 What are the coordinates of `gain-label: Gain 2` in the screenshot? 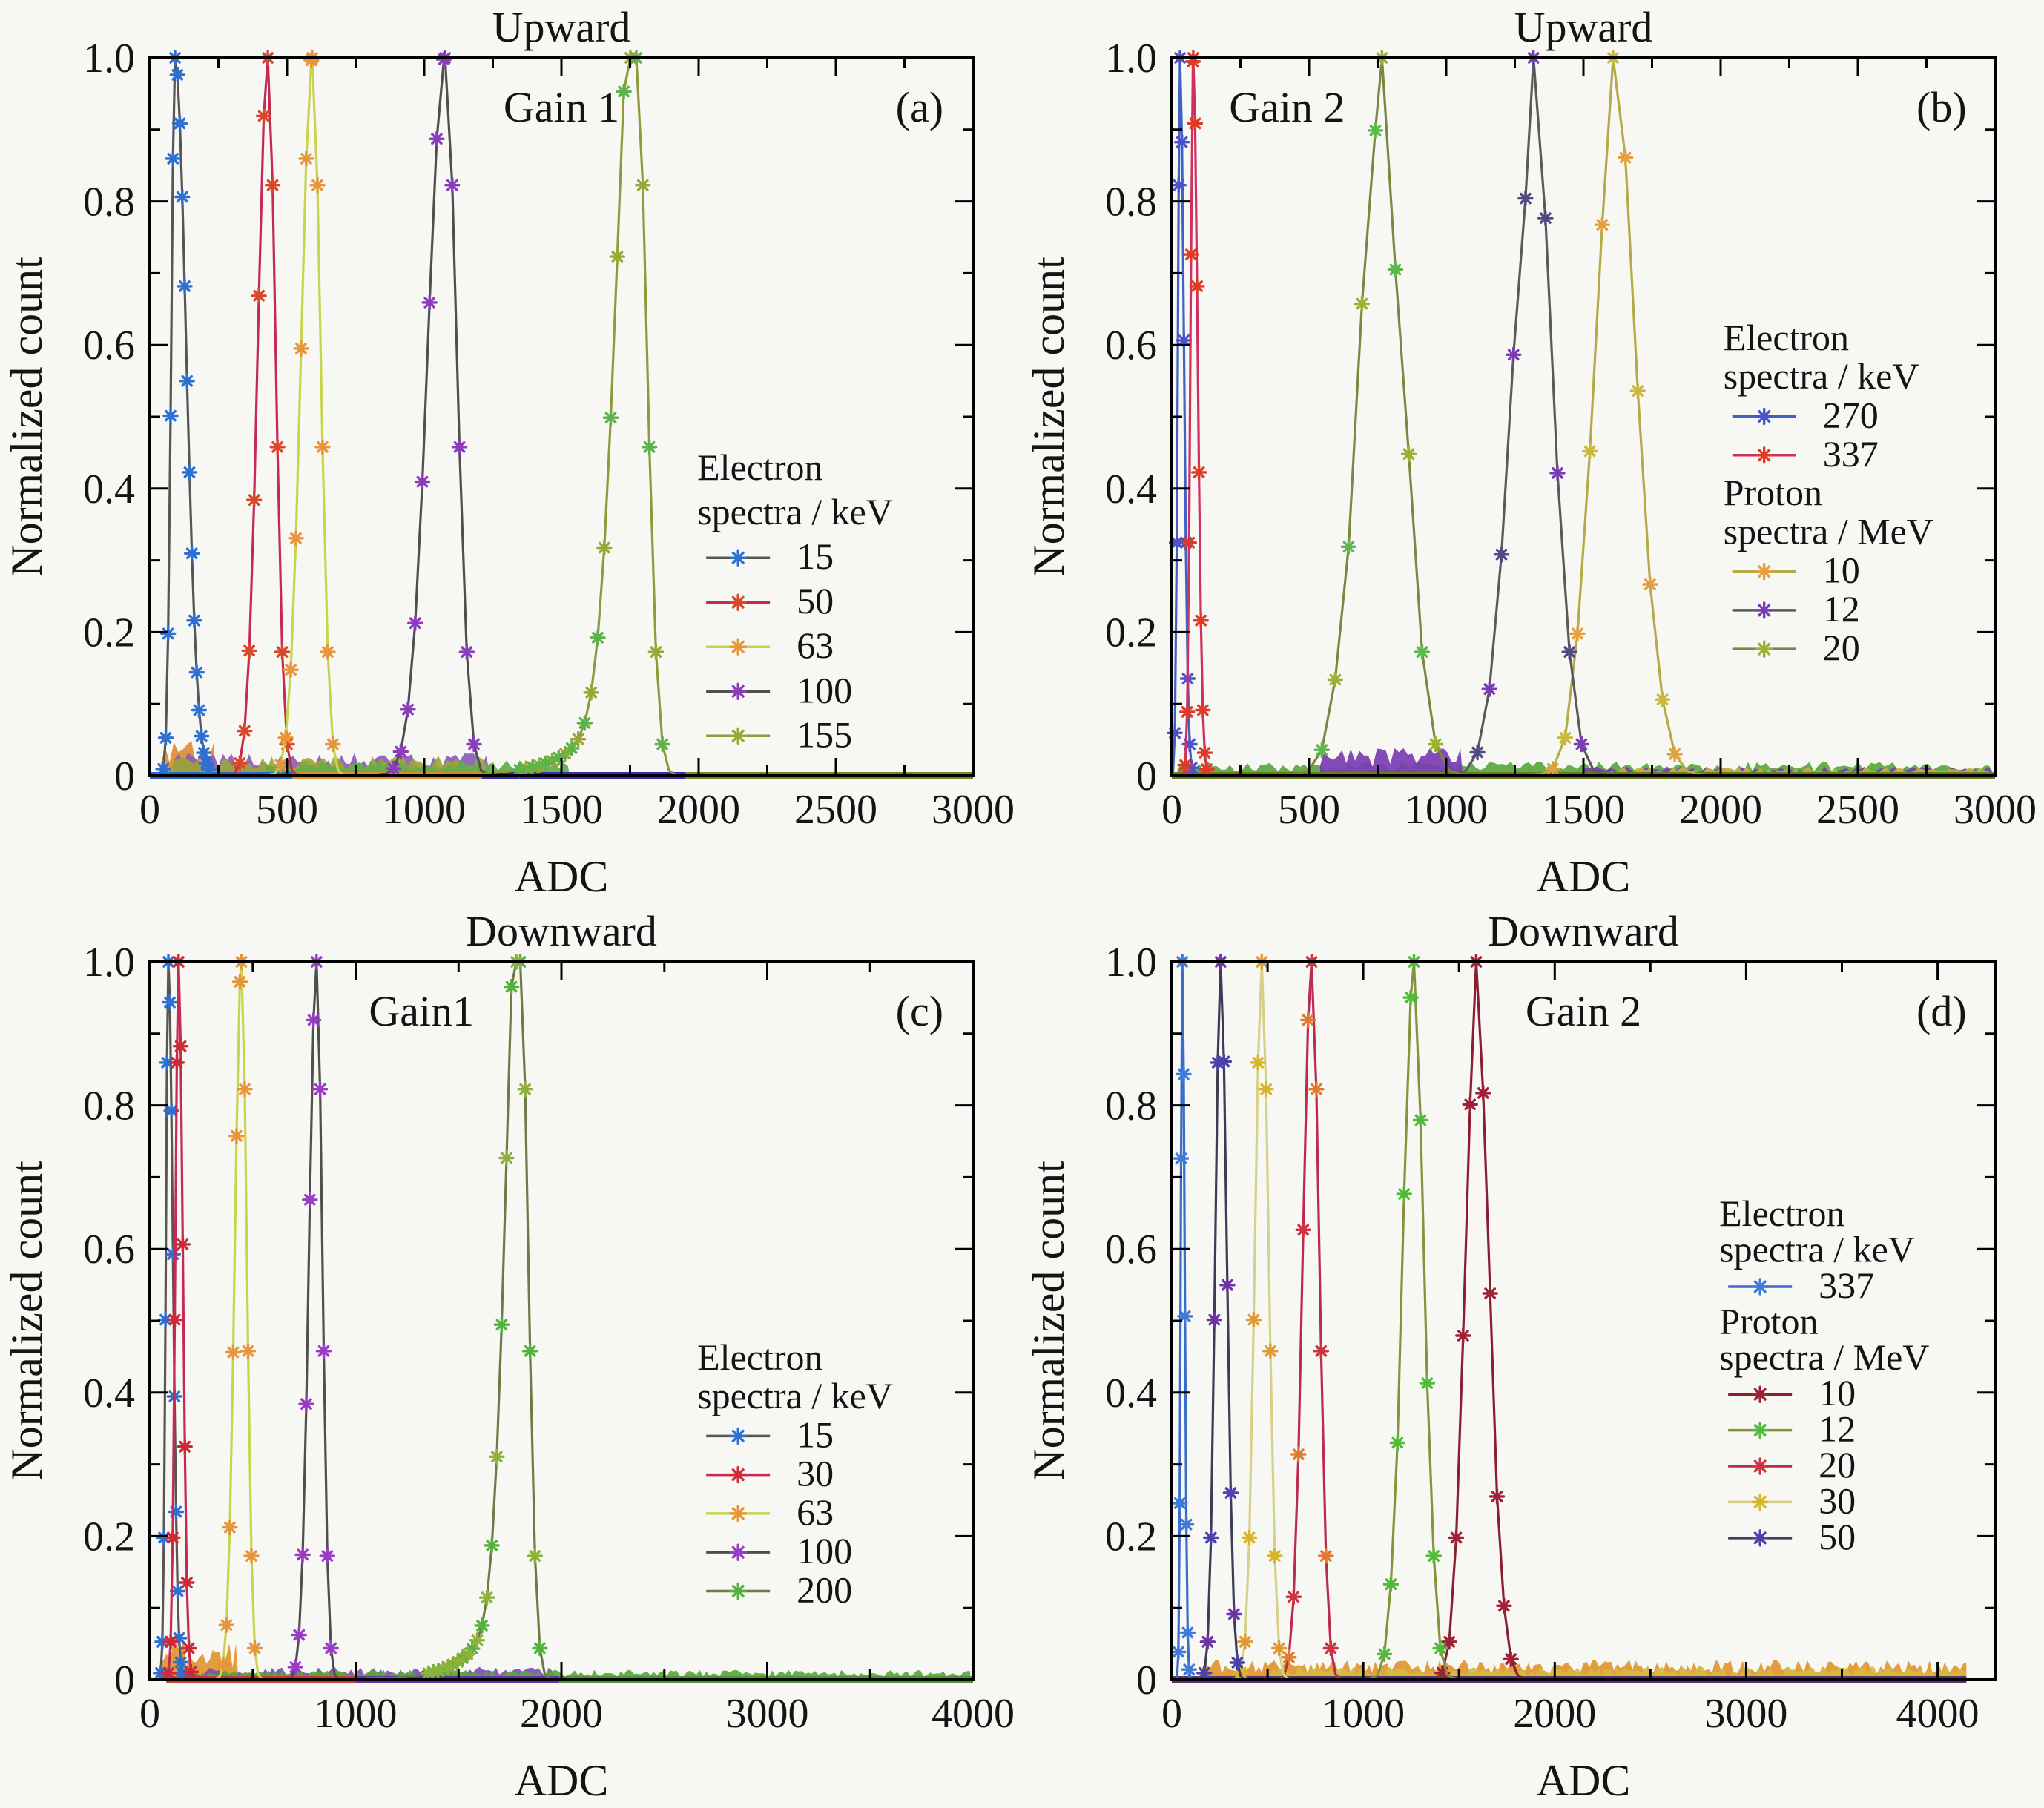 It's located at (1583, 1011).